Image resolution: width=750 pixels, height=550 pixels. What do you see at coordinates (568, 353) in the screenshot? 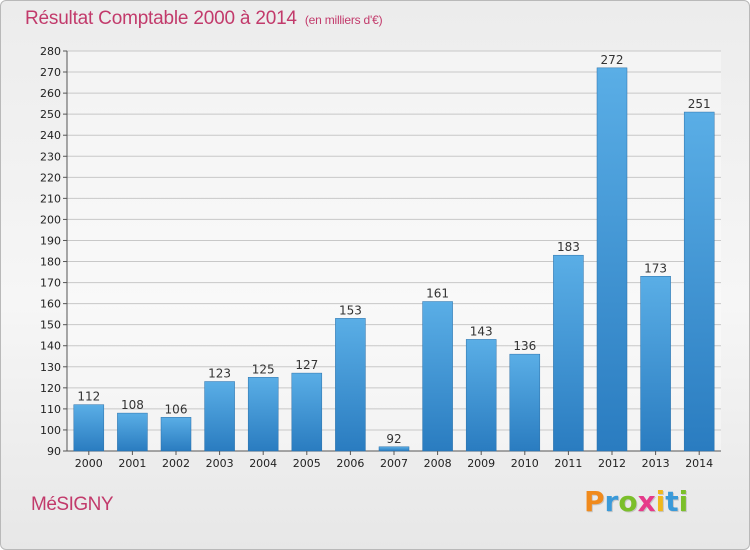
I see `bar-2011` at bounding box center [568, 353].